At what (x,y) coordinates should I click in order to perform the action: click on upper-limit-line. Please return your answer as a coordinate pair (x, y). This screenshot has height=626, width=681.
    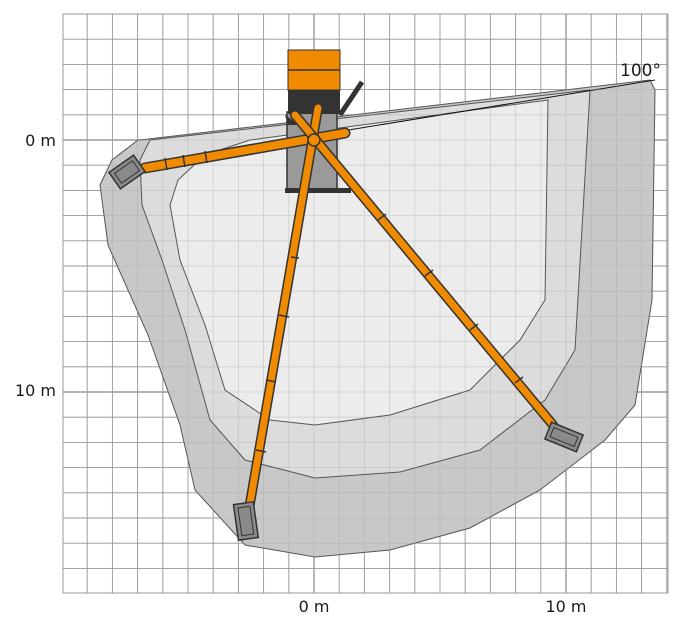
    Looking at the image, I should click on (492, 106).